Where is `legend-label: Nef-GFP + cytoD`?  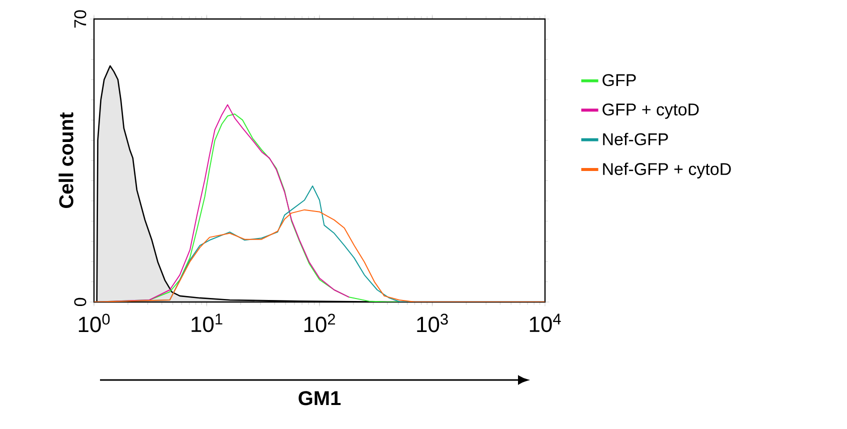
legend-label: Nef-GFP + cytoD is located at coordinates (667, 170).